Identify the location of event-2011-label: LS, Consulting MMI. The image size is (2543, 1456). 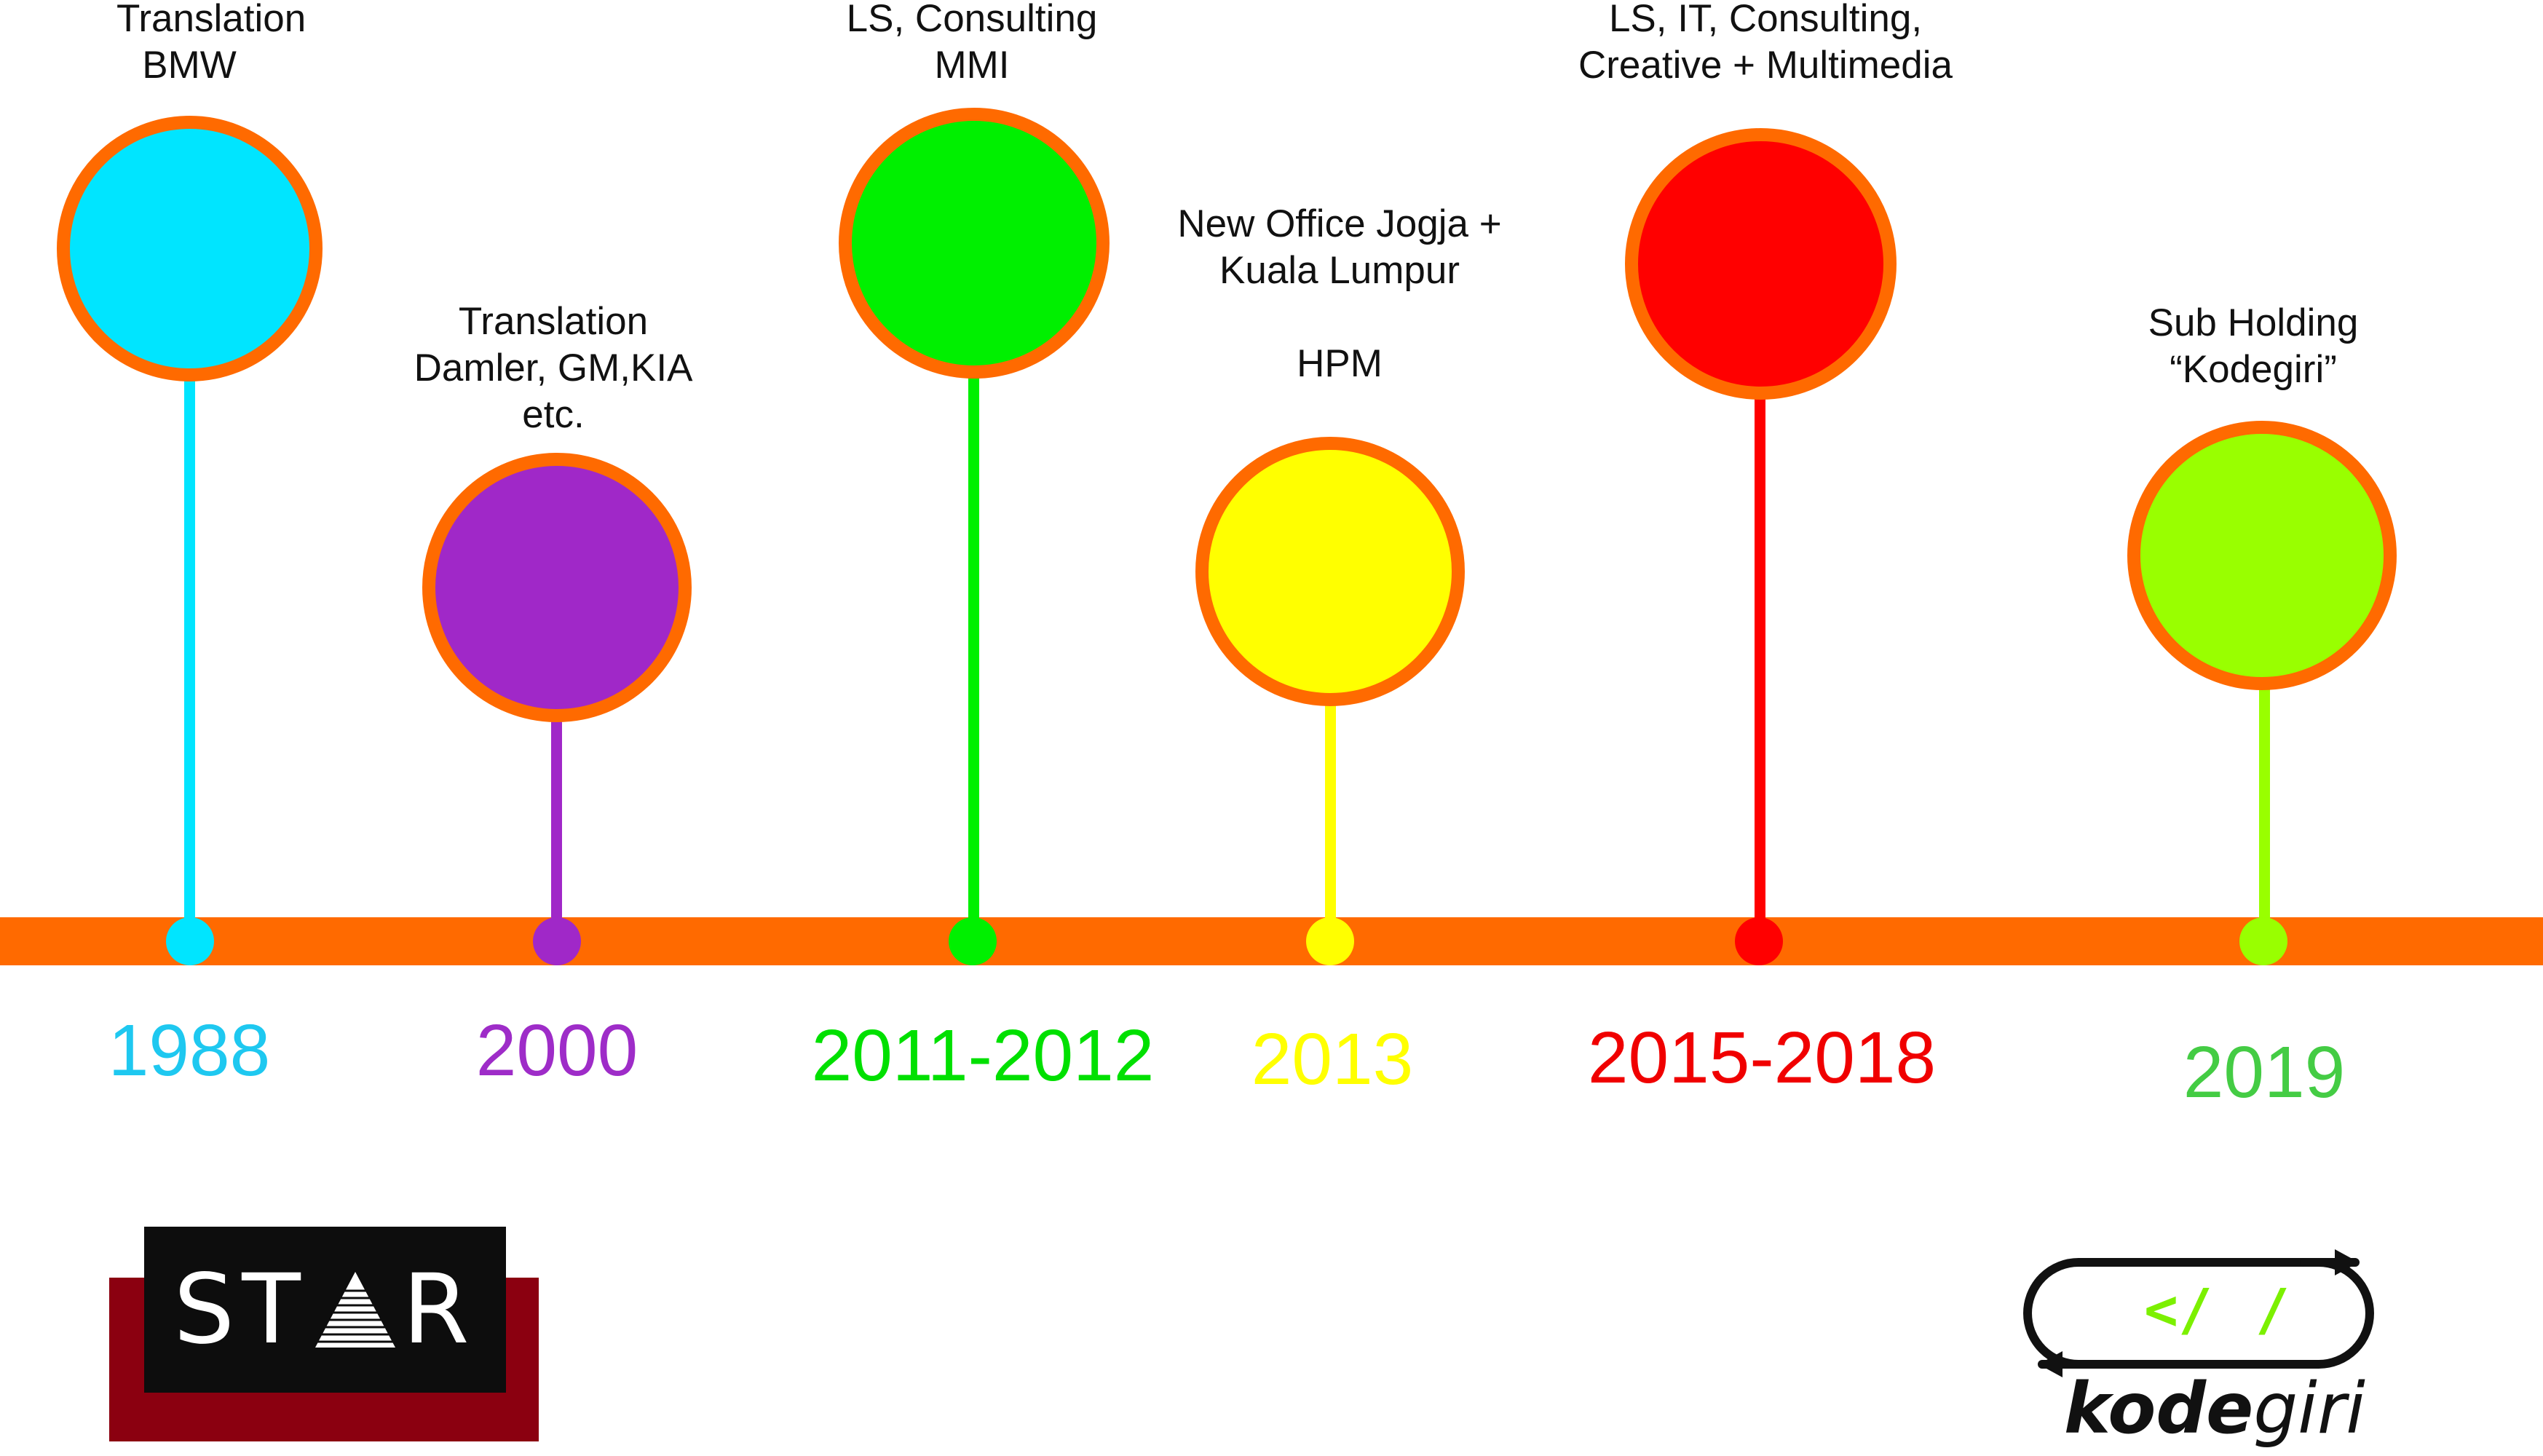
(972, 43).